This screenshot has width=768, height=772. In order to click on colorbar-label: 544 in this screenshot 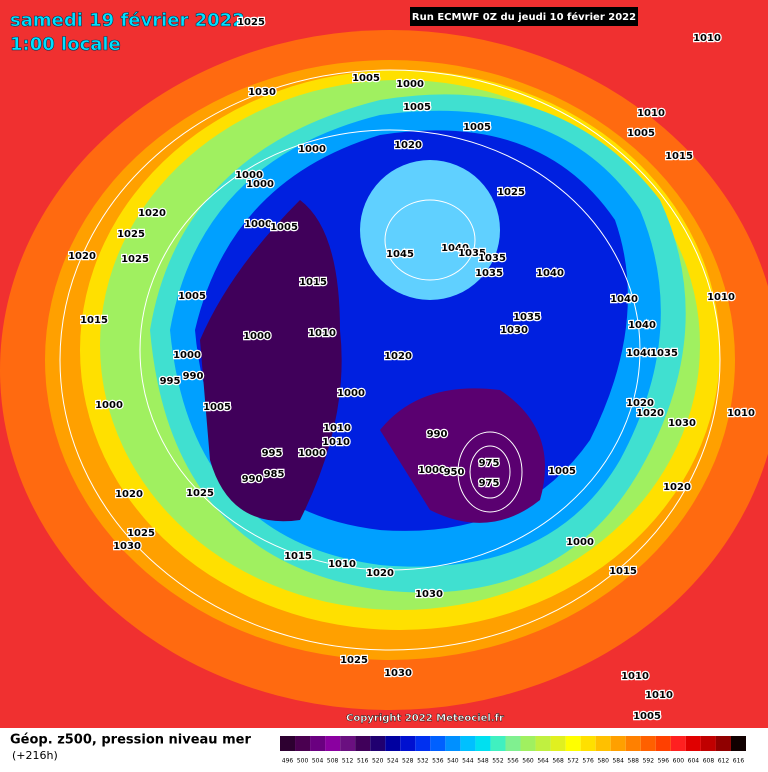, I will do `click(468, 761)`.